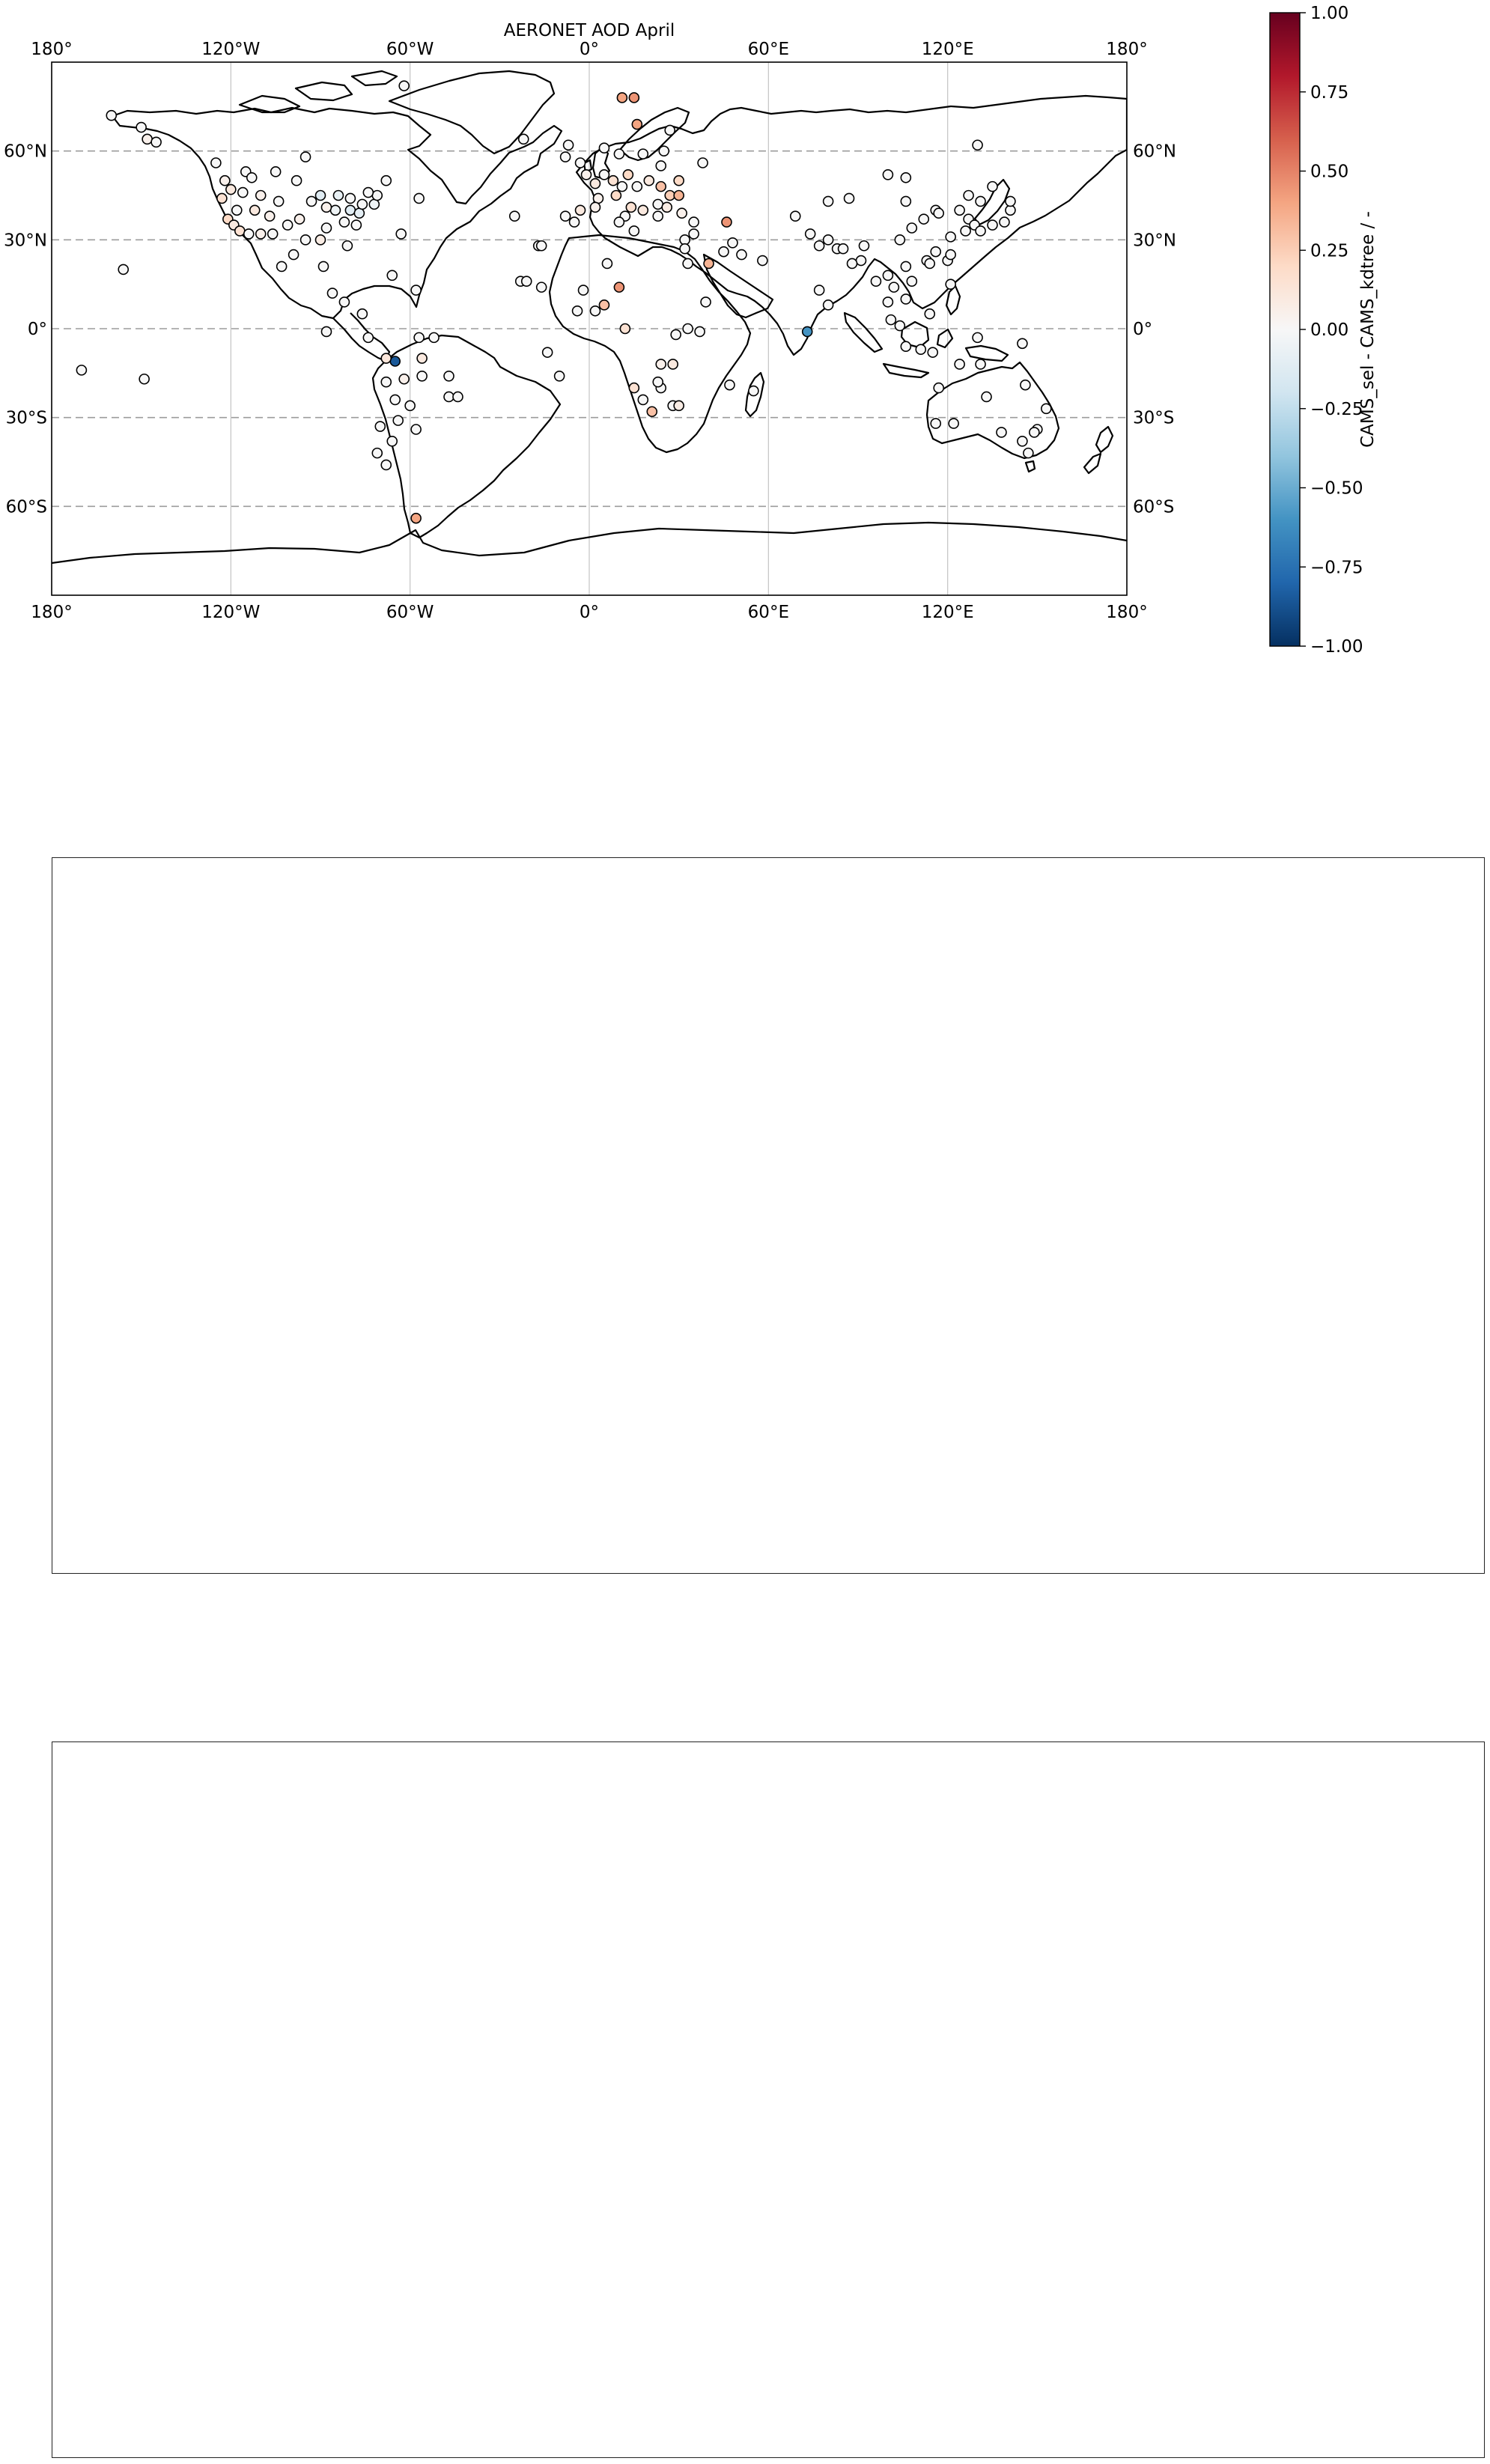 This screenshot has width=1490, height=2464. Describe the element at coordinates (926, 332) in the screenshot. I see `coastline-sea-islands` at that location.